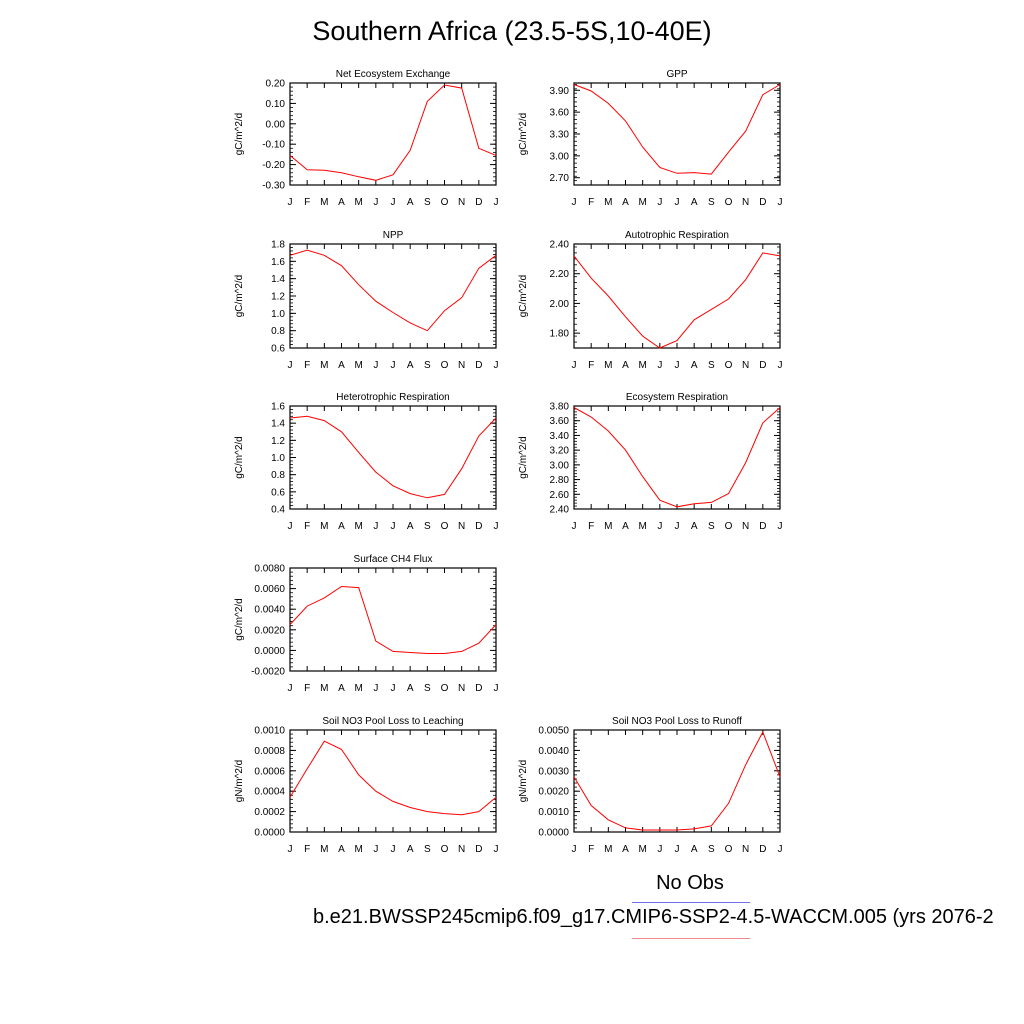 This screenshot has height=1024, width=1024. Describe the element at coordinates (393, 559) in the screenshot. I see `panel-title: Surface CH4 Flux` at that location.